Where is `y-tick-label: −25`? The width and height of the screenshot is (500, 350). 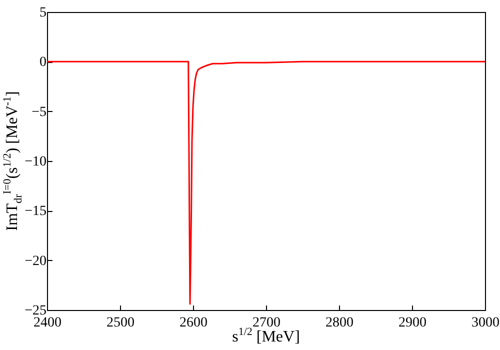 y-tick-label: −25 is located at coordinates (35, 311).